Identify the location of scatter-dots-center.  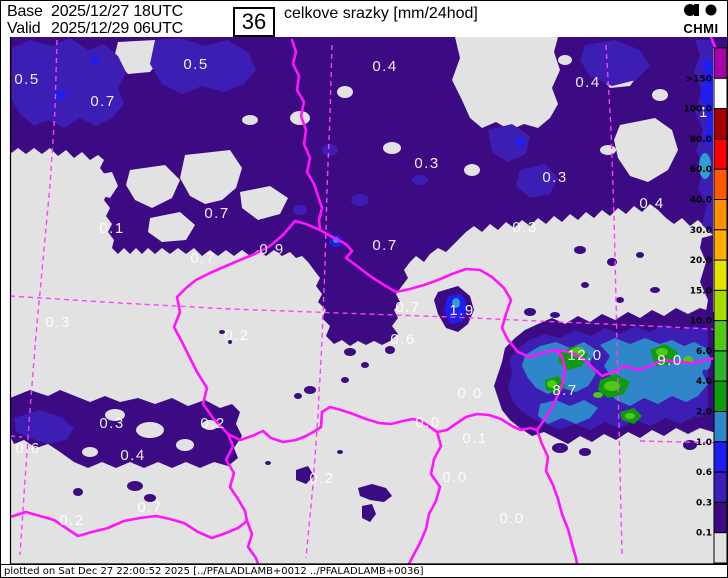
(307, 356).